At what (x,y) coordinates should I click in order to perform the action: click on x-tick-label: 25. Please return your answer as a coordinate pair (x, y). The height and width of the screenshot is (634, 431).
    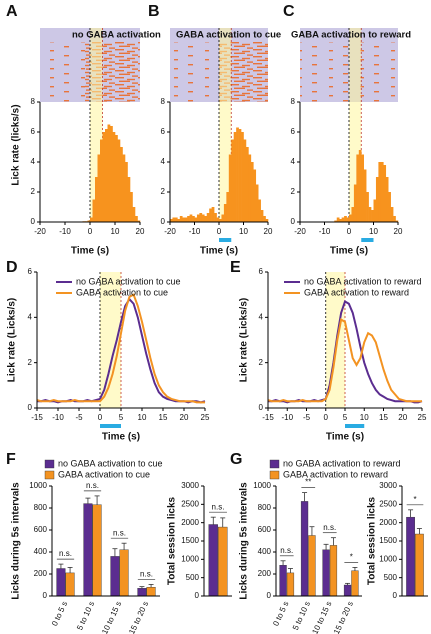
    Looking at the image, I should click on (205, 417).